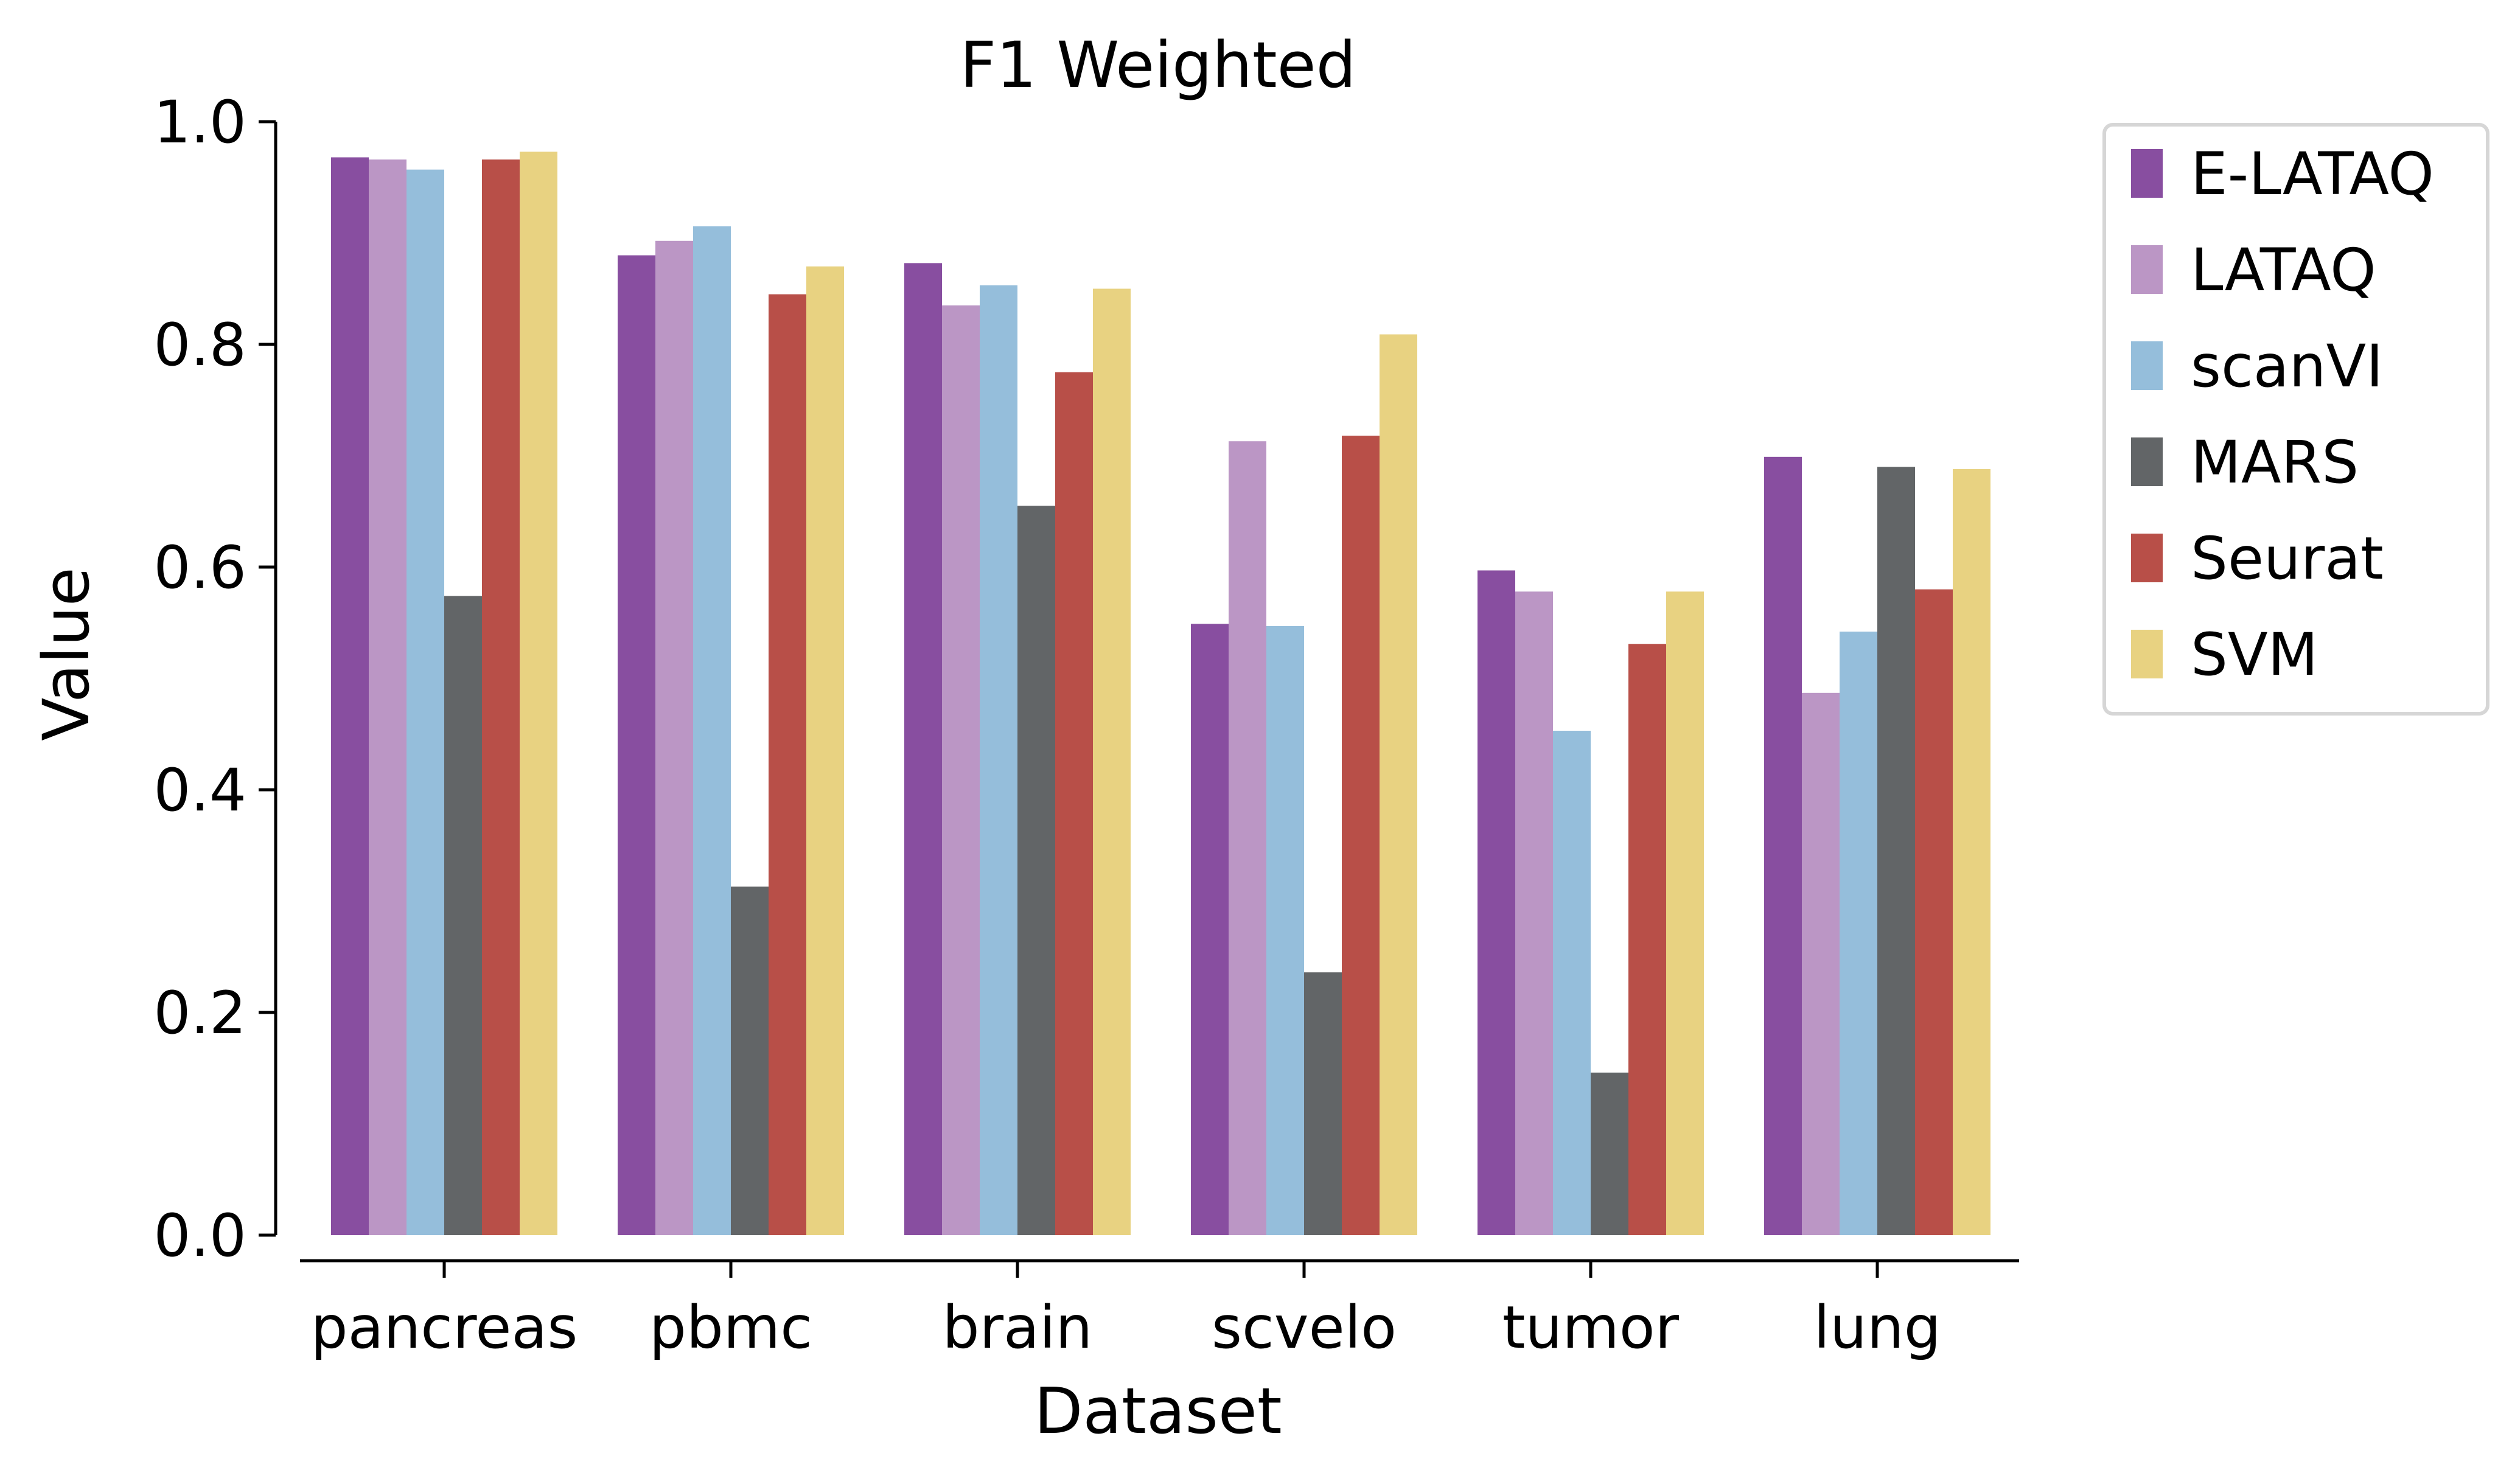  I want to click on bar-scanvi-pbmc, so click(712, 730).